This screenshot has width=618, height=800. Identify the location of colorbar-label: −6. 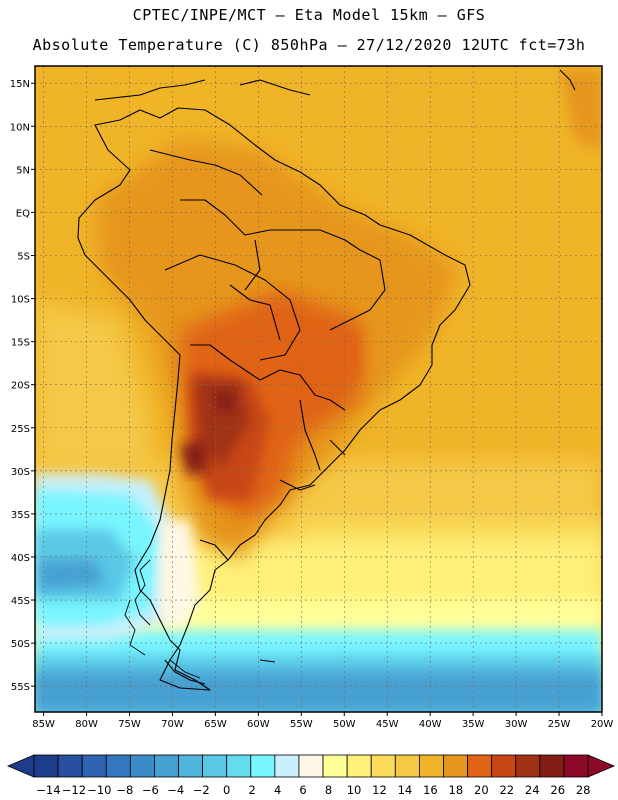
(150, 790).